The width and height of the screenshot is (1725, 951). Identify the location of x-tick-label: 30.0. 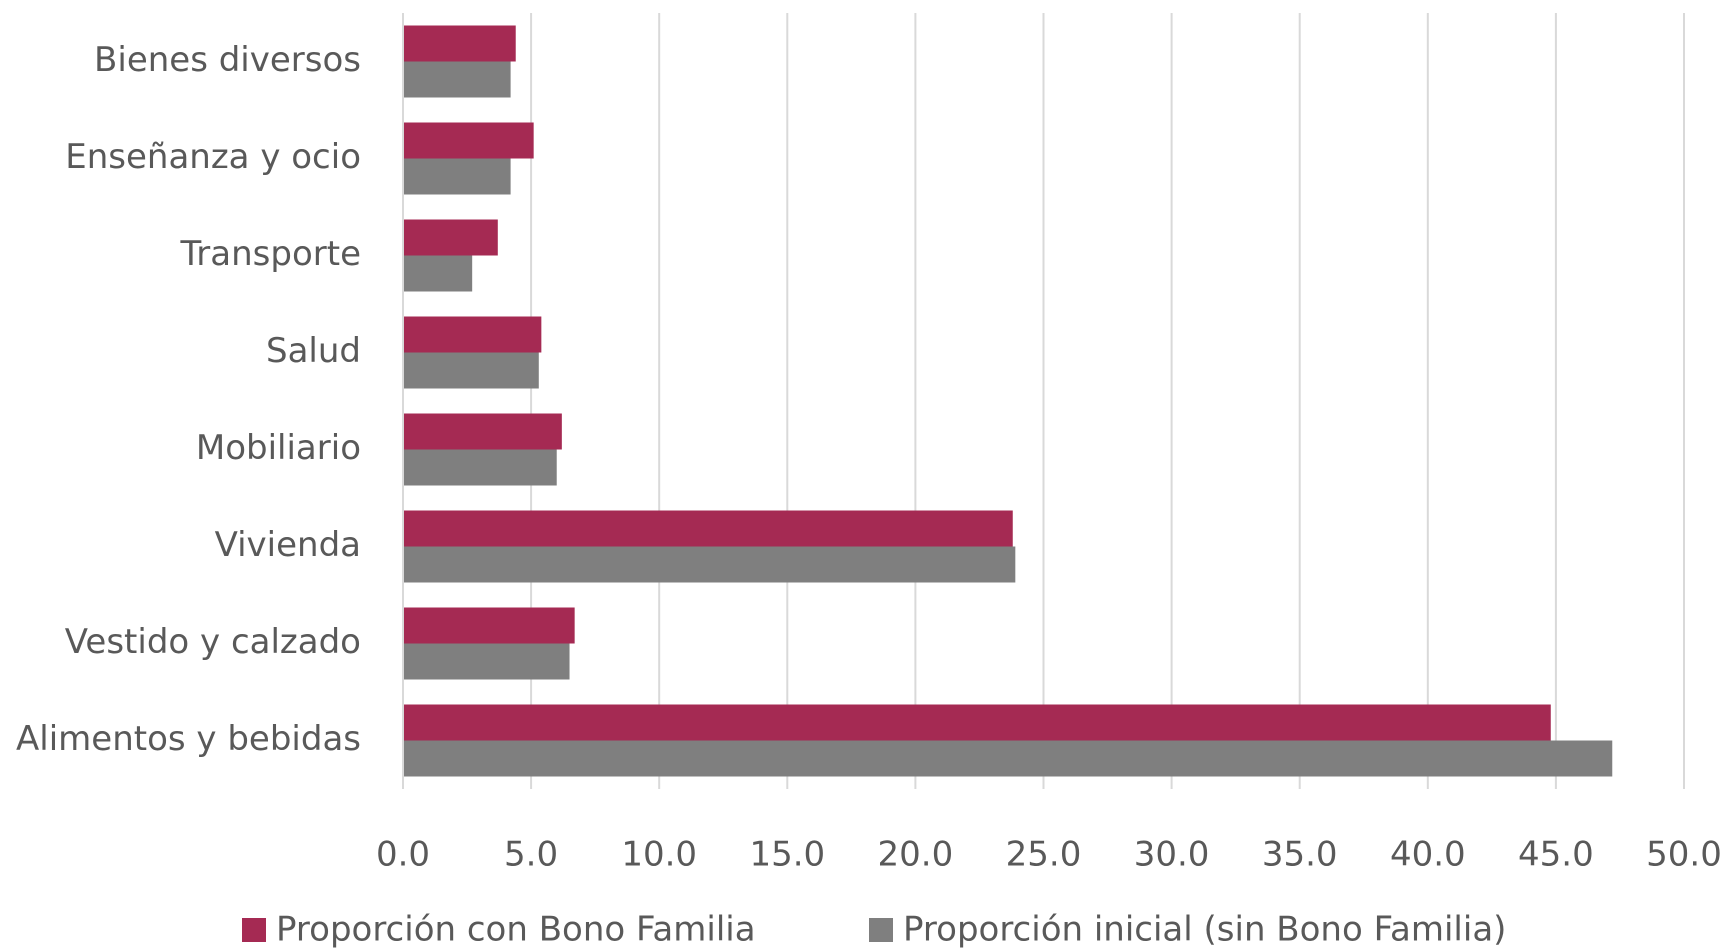
(1172, 855).